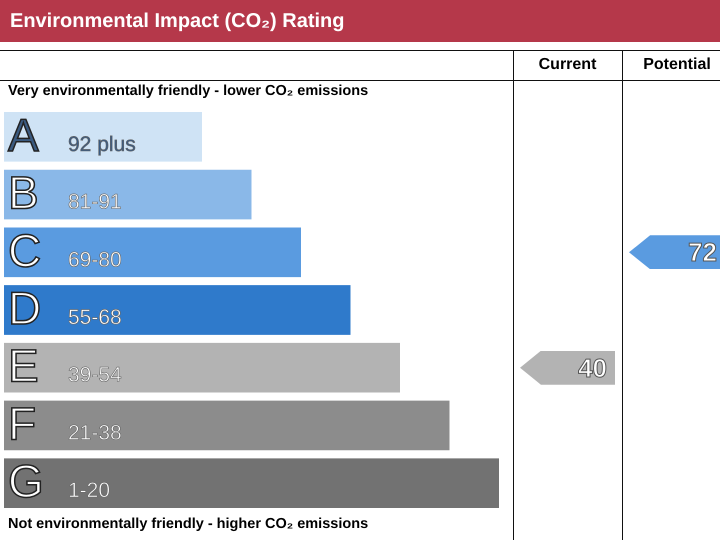 The height and width of the screenshot is (540, 720). Describe the element at coordinates (567, 367) in the screenshot. I see `pointer-tag: 40` at that location.